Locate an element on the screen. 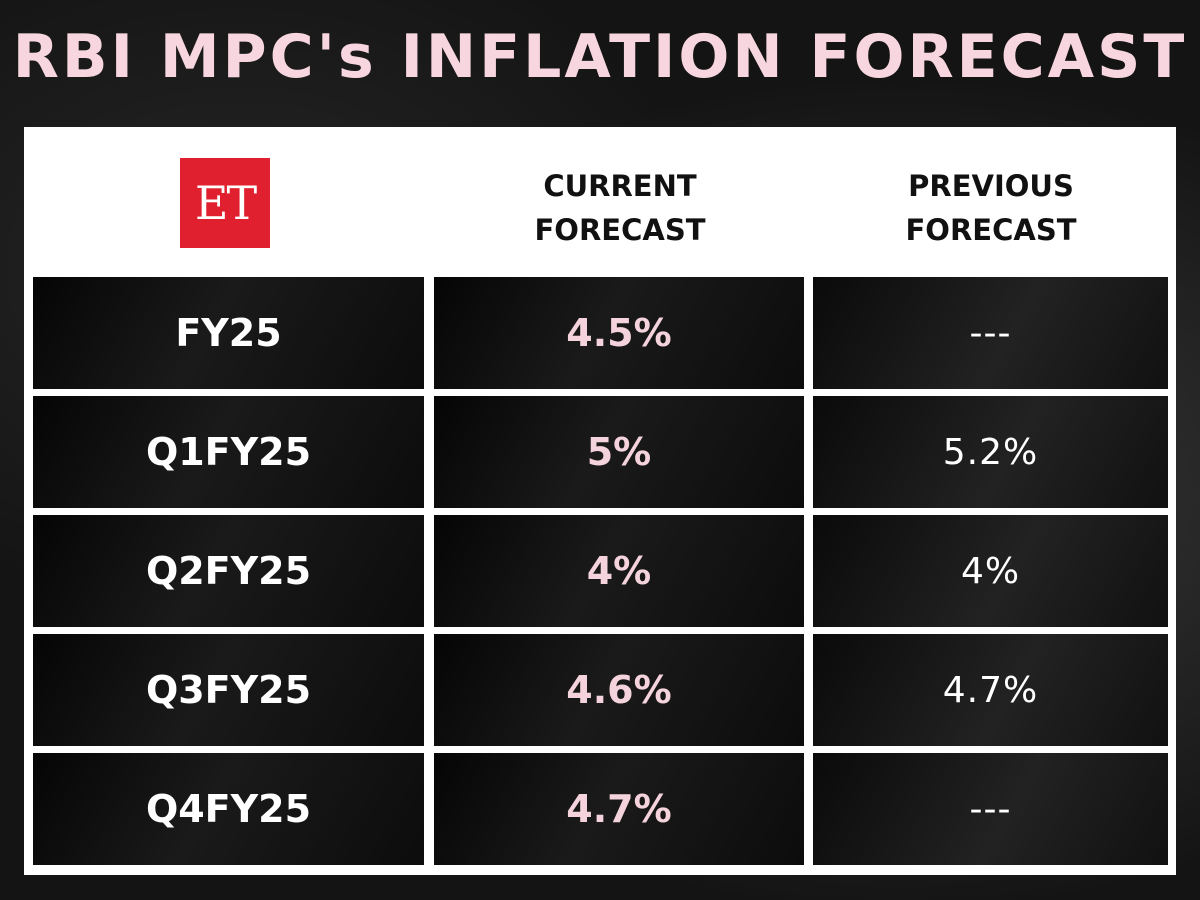 This screenshot has width=1200, height=900. previous-forecast-value: 4% is located at coordinates (990, 571).